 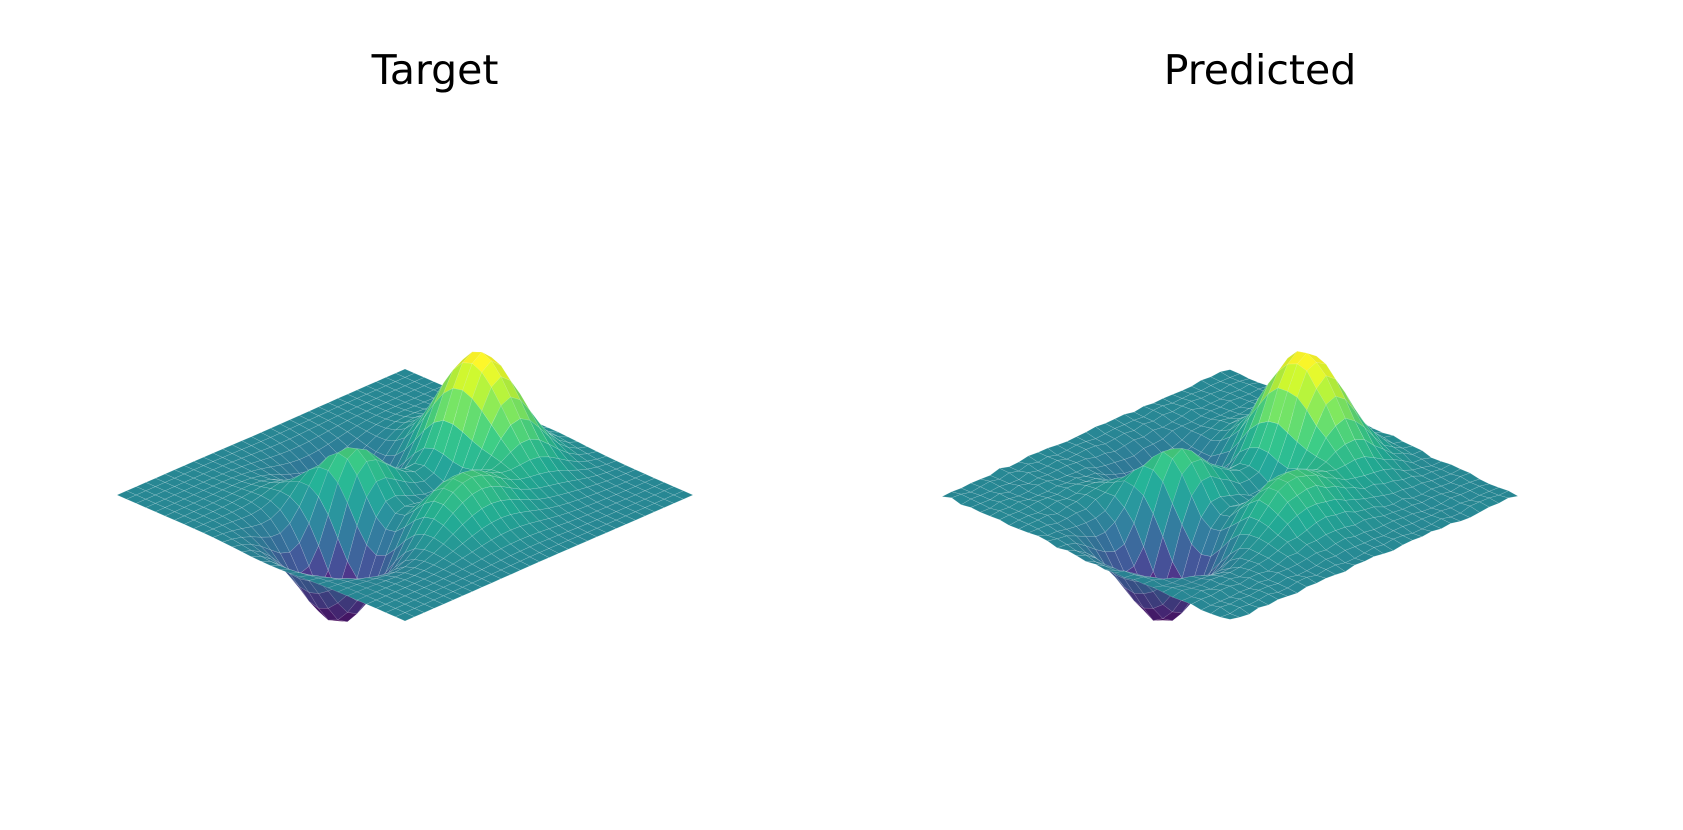 What do you see at coordinates (1230, 486) in the screenshot?
I see `surface-plot-predicted` at bounding box center [1230, 486].